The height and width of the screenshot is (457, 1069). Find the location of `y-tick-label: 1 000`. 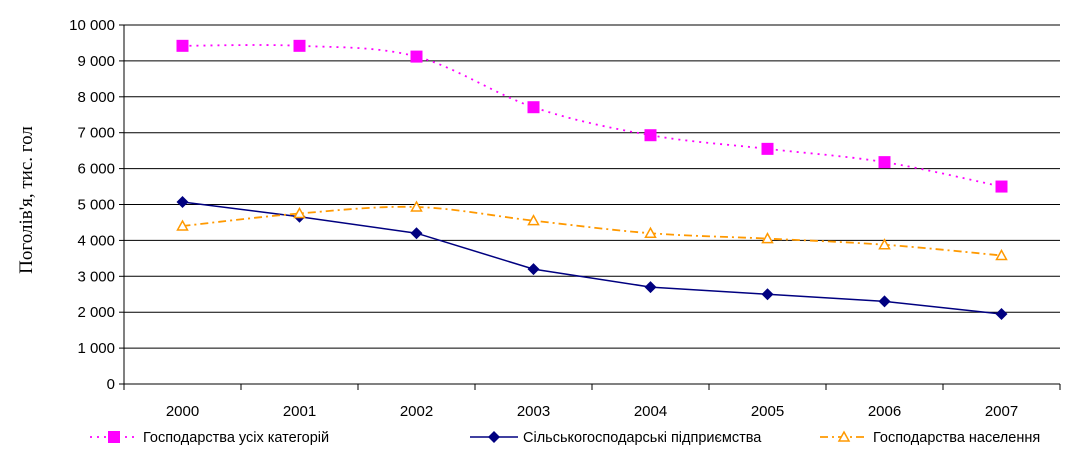

y-tick-label: 1 000 is located at coordinates (96, 348).